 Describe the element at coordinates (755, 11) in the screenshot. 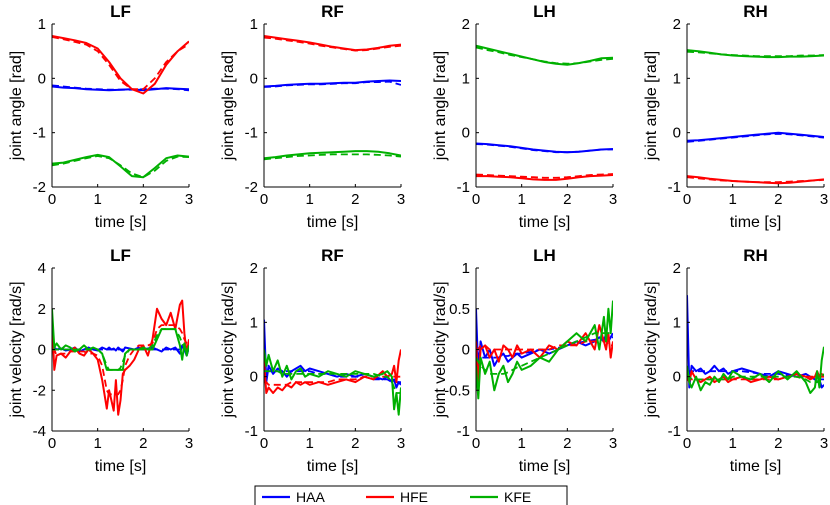

I see `subplot-title: RH` at that location.